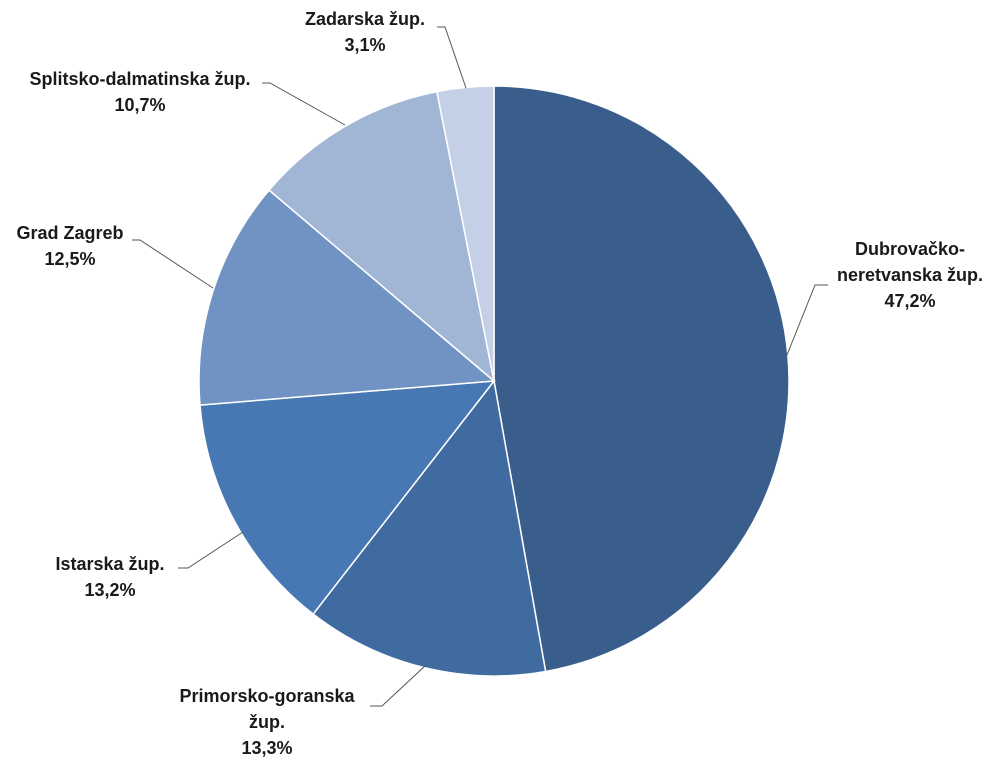 Image resolution: width=1007 pixels, height=769 pixels. Describe the element at coordinates (69, 246) in the screenshot. I see `slice-label: Grad Zagreb 12,5%` at that location.